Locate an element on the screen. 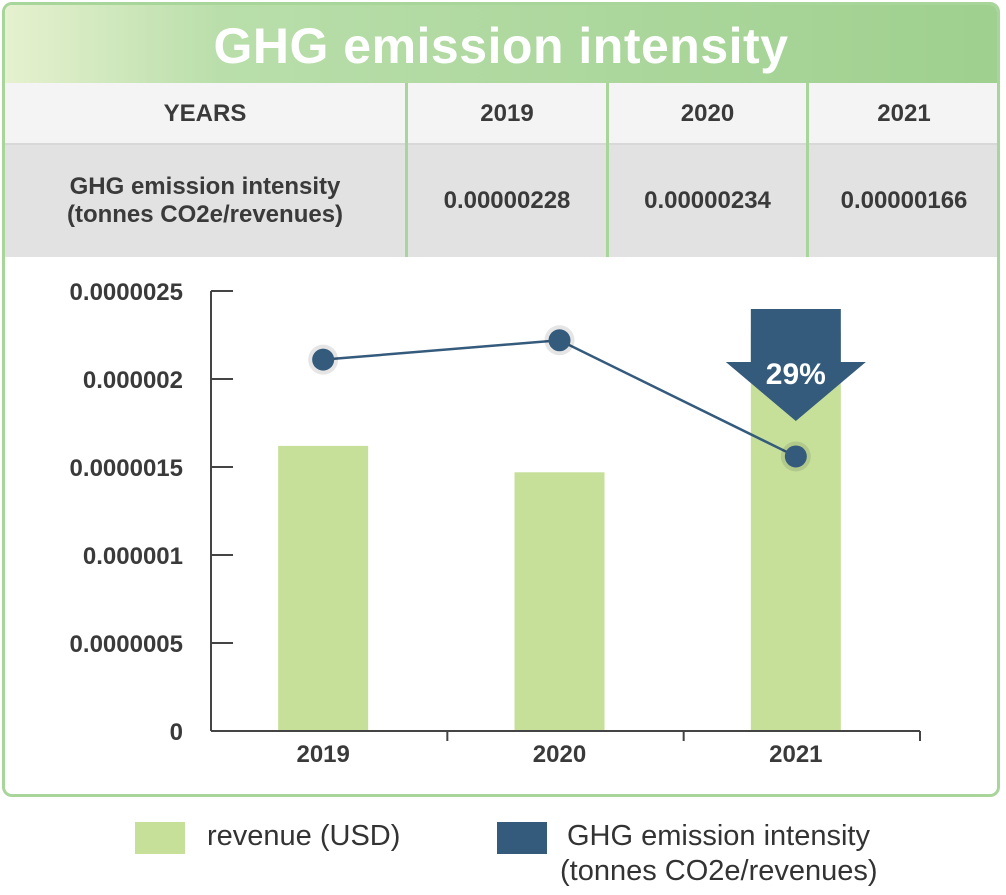  chart-title: GHG emission intensity is located at coordinates (501, 46).